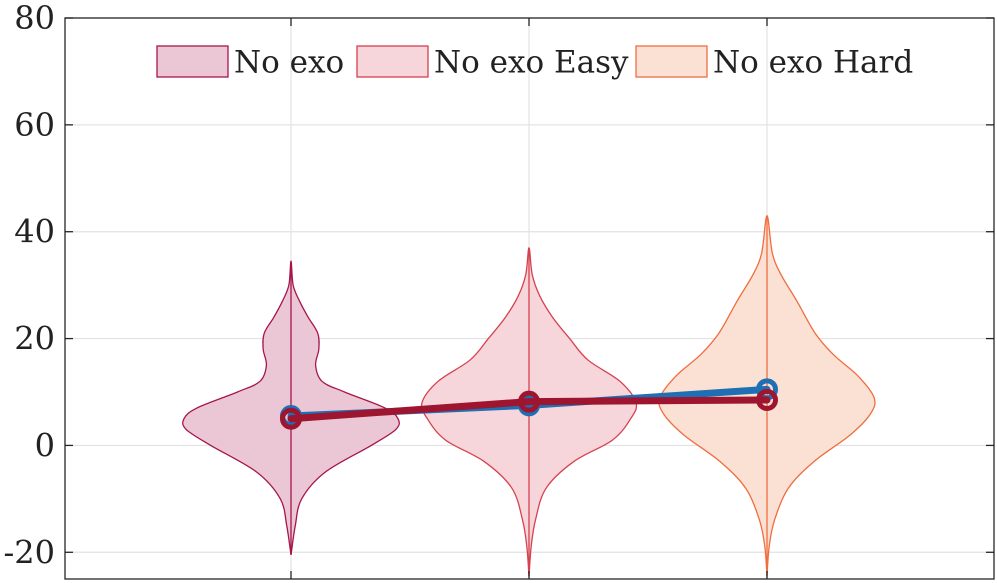  What do you see at coordinates (34, 18) in the screenshot?
I see `y-tick-label: 80` at bounding box center [34, 18].